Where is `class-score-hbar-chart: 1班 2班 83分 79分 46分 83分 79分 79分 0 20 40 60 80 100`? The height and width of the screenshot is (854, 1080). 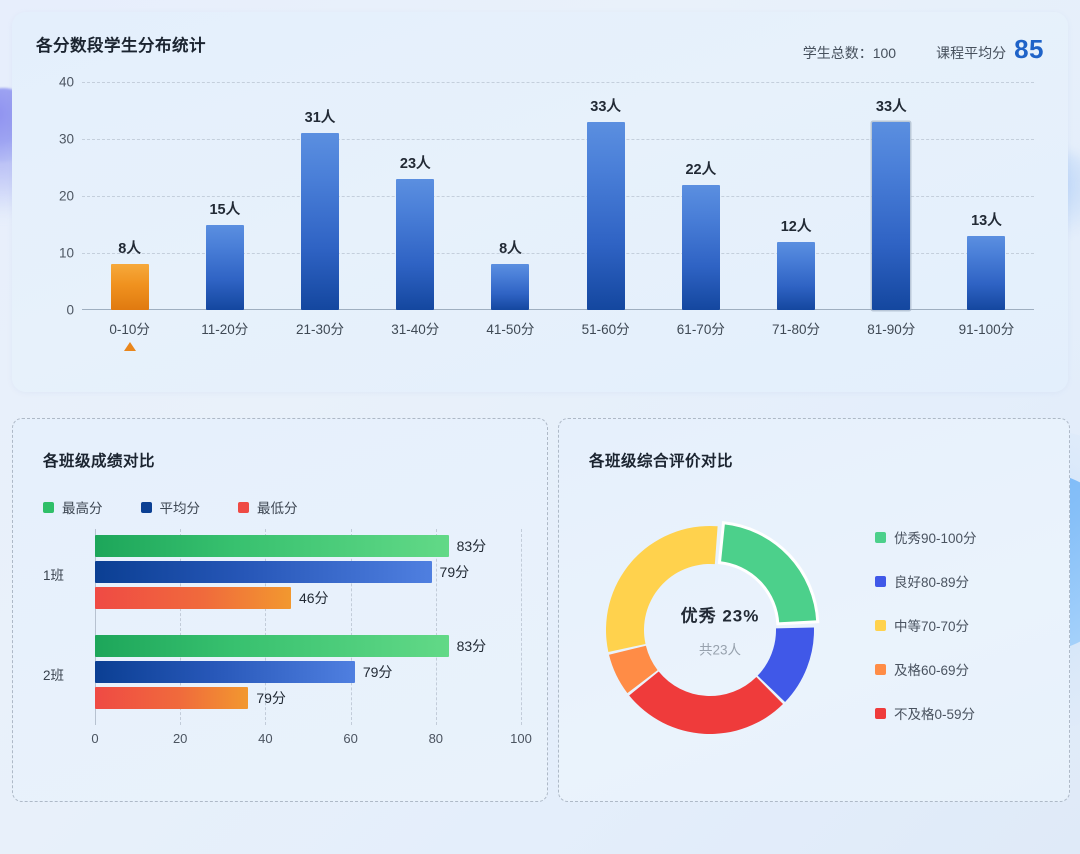
class-score-hbar-chart: 1班 2班 83分 79分 46分 83分 79分 79分 0 20 40 60 80 100 is located at coordinates (287, 649).